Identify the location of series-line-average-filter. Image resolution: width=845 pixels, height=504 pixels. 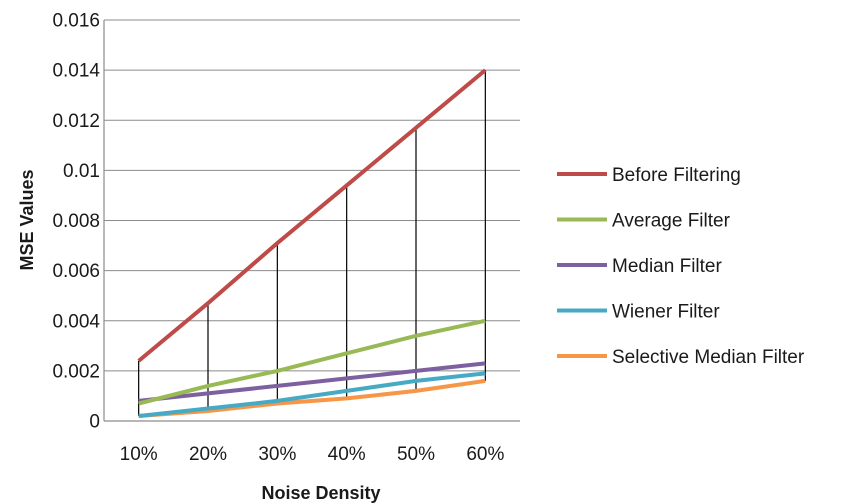
(312, 362).